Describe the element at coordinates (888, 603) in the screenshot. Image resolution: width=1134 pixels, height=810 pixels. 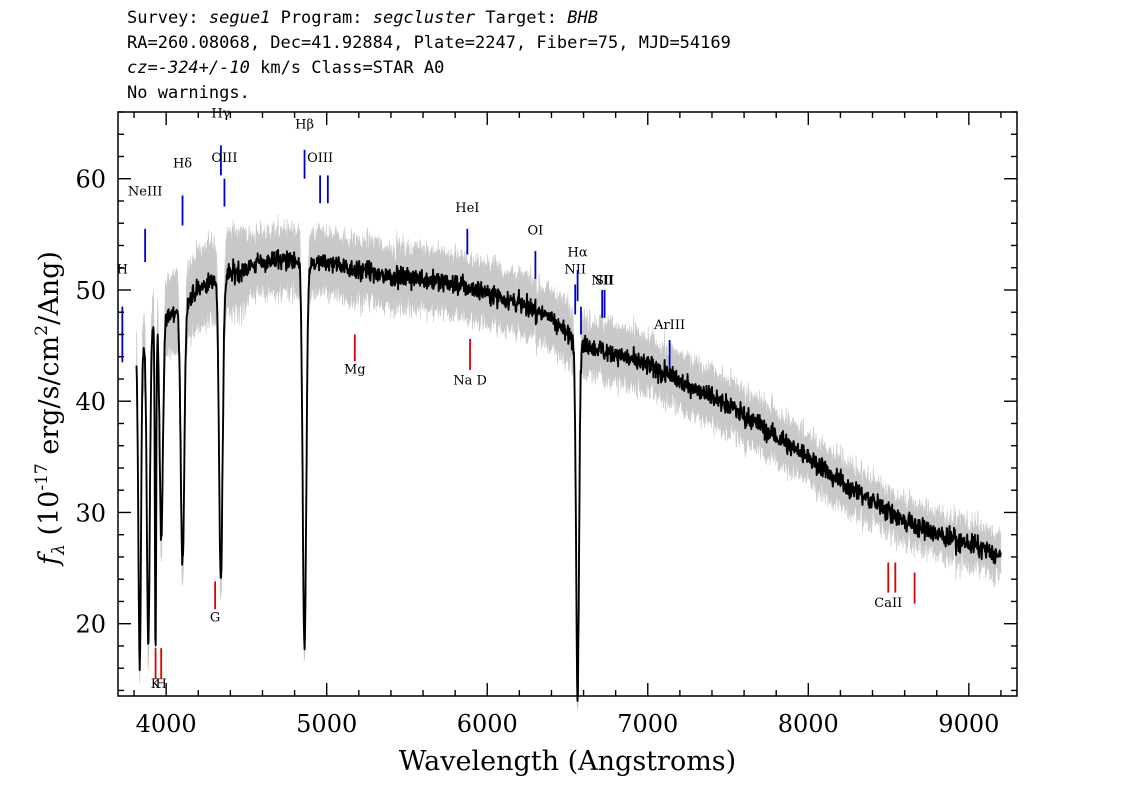
I see `absorption-line-label-5: CaII` at that location.